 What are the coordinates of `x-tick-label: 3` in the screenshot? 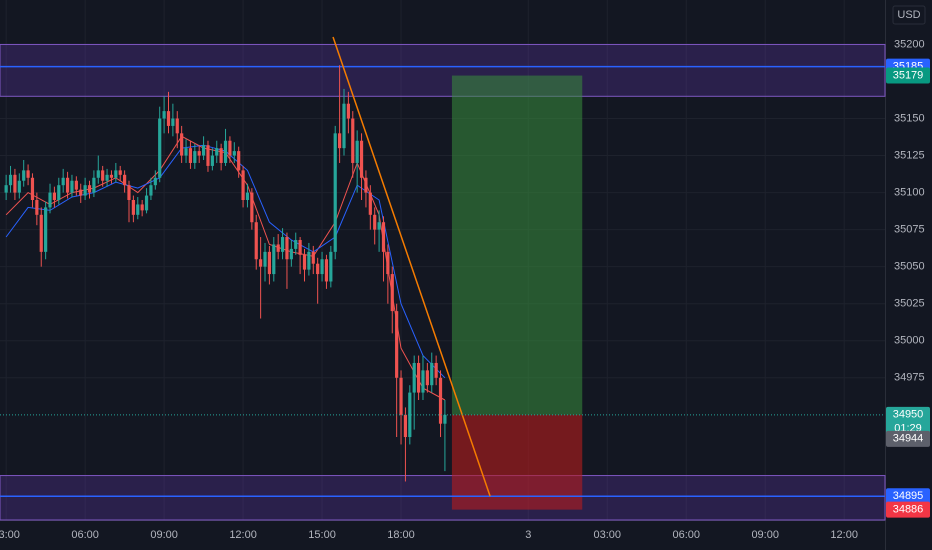 It's located at (528, 535).